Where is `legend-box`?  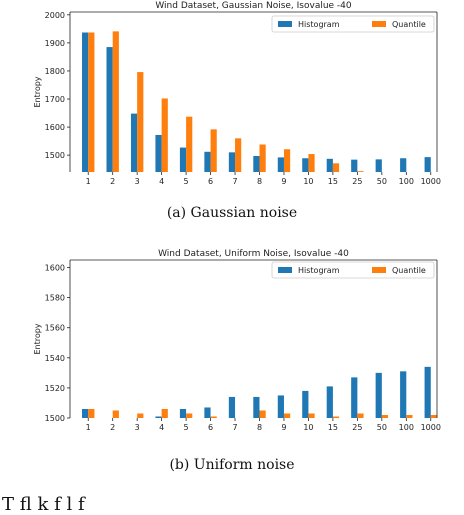 legend-box is located at coordinates (353, 24).